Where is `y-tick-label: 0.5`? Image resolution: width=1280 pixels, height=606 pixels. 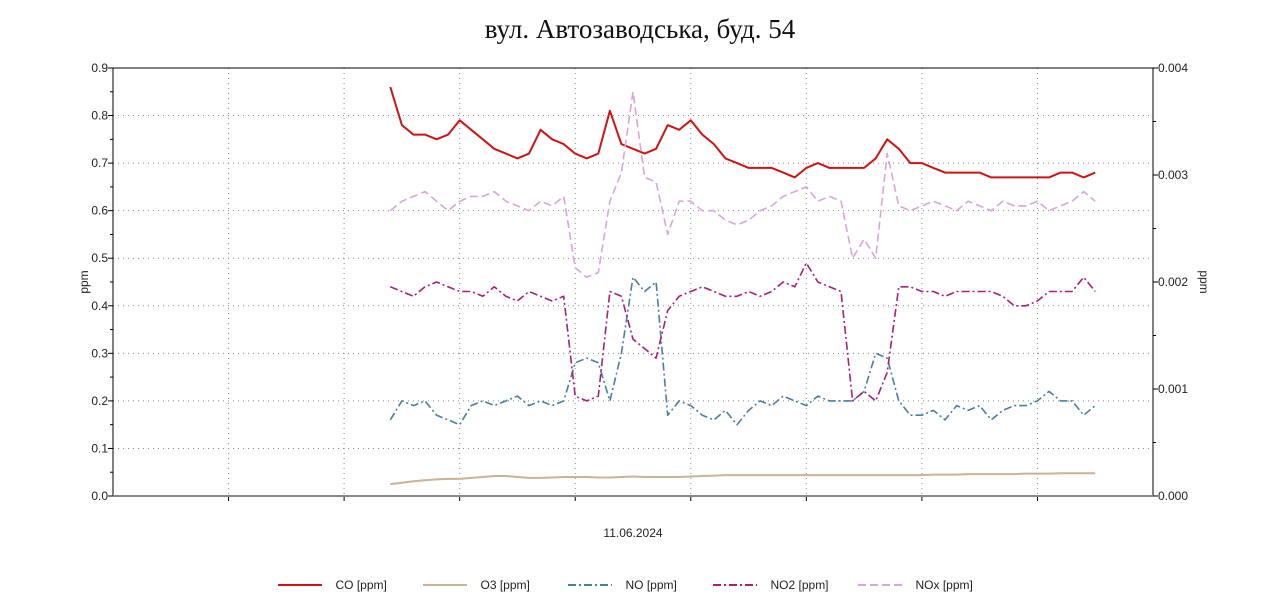 y-tick-label: 0.5 is located at coordinates (99, 258).